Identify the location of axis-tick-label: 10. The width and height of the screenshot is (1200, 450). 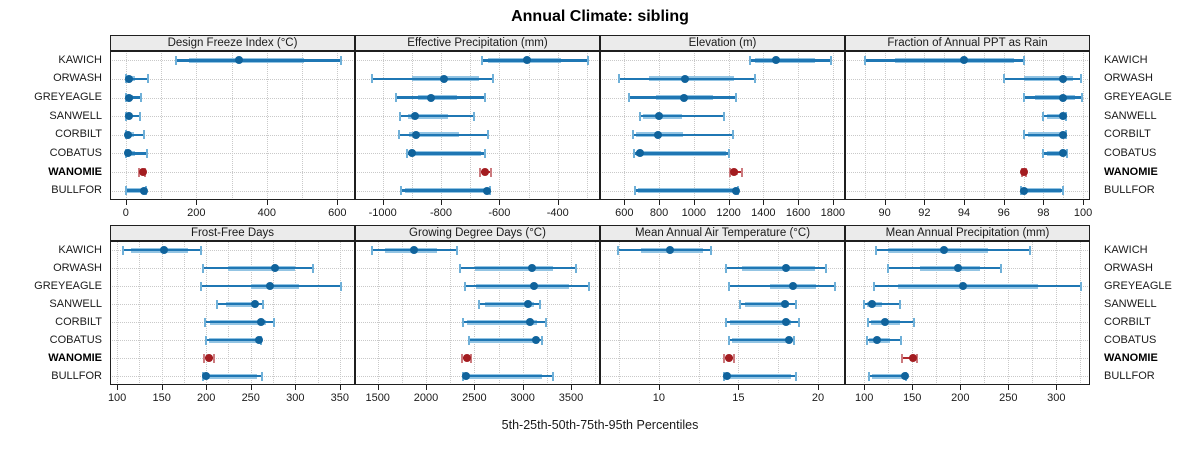
(658, 398).